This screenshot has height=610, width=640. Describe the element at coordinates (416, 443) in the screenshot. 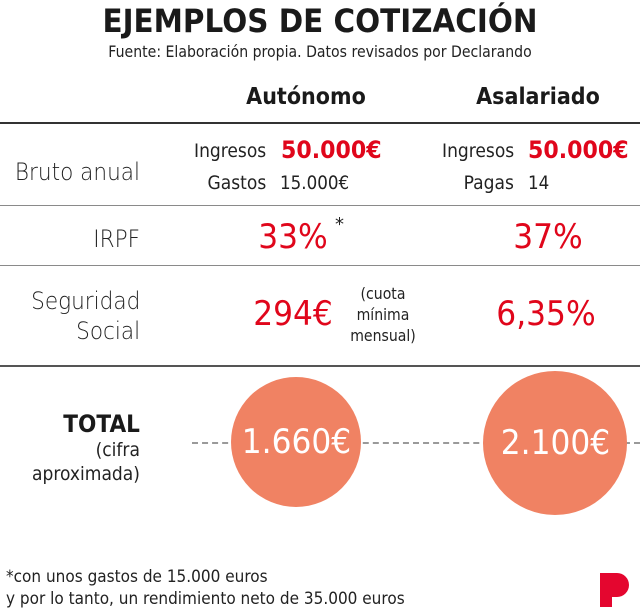

I see `total-dashed-guide` at that location.